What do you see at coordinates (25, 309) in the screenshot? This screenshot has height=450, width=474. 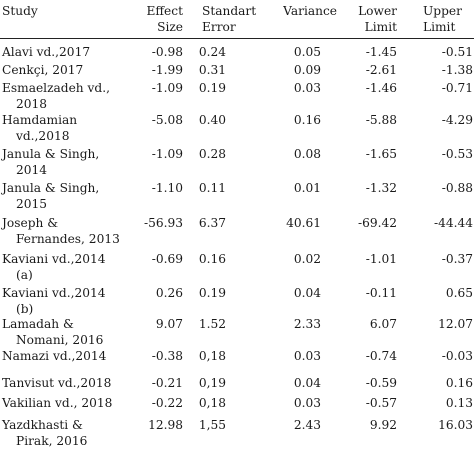 I see `study-name-continued: (b)` at bounding box center [25, 309].